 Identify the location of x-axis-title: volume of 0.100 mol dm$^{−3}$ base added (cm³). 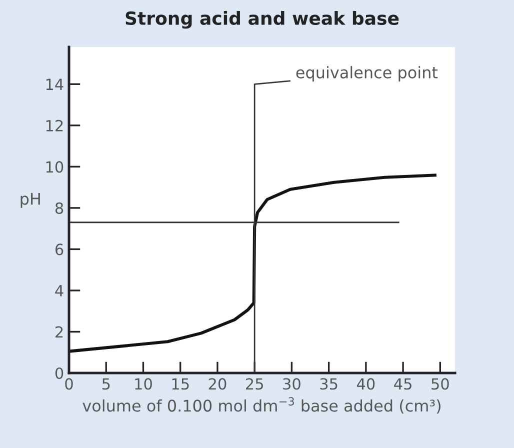
(261, 405).